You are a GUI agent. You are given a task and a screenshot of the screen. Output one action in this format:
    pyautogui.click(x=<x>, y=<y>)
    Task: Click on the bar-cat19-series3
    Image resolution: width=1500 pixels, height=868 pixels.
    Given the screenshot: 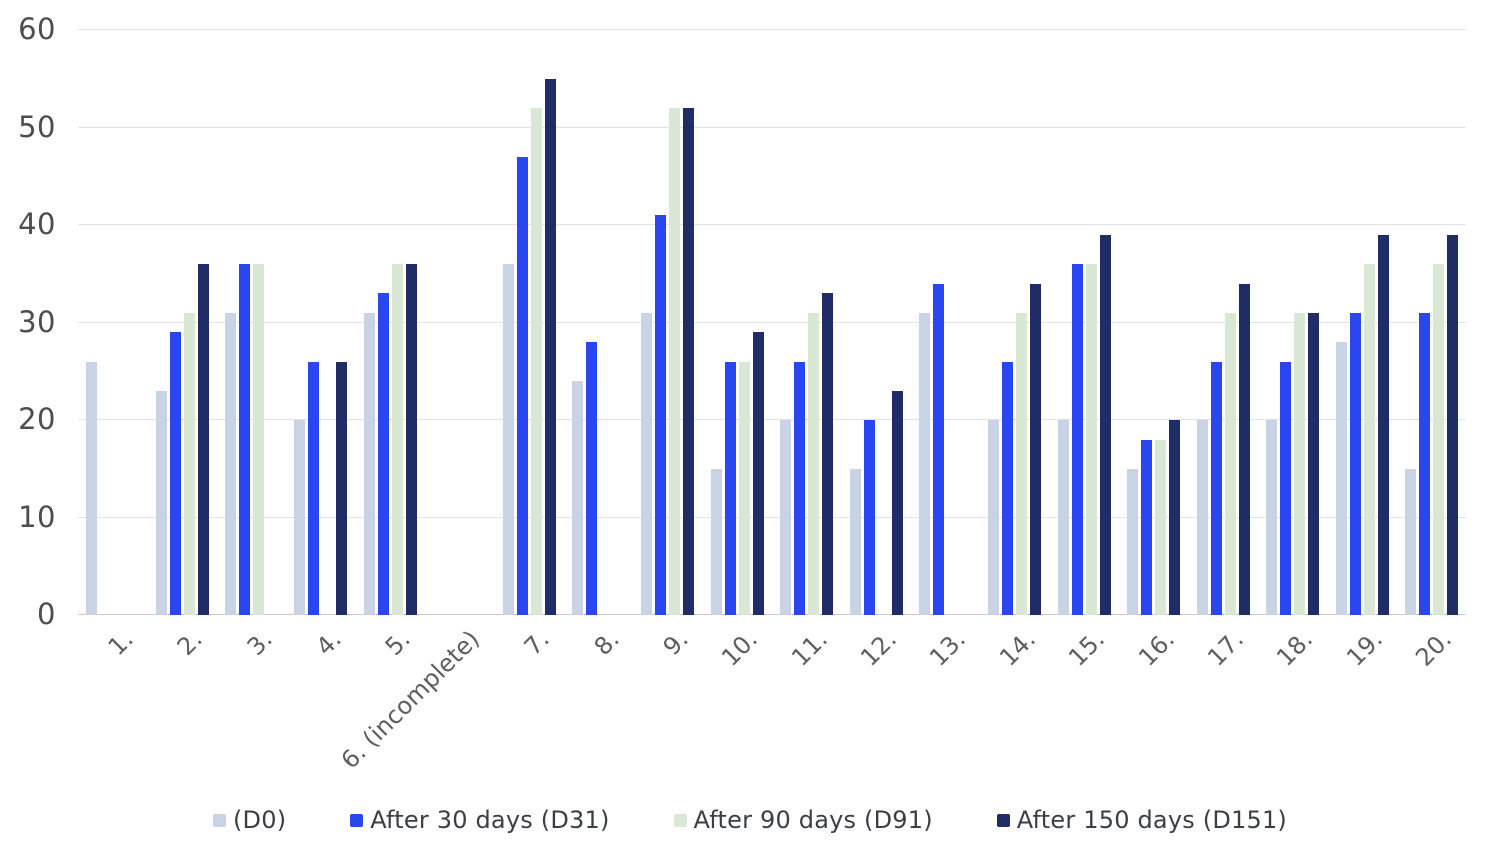 What is the action you would take?
    pyautogui.click(x=1369, y=439)
    